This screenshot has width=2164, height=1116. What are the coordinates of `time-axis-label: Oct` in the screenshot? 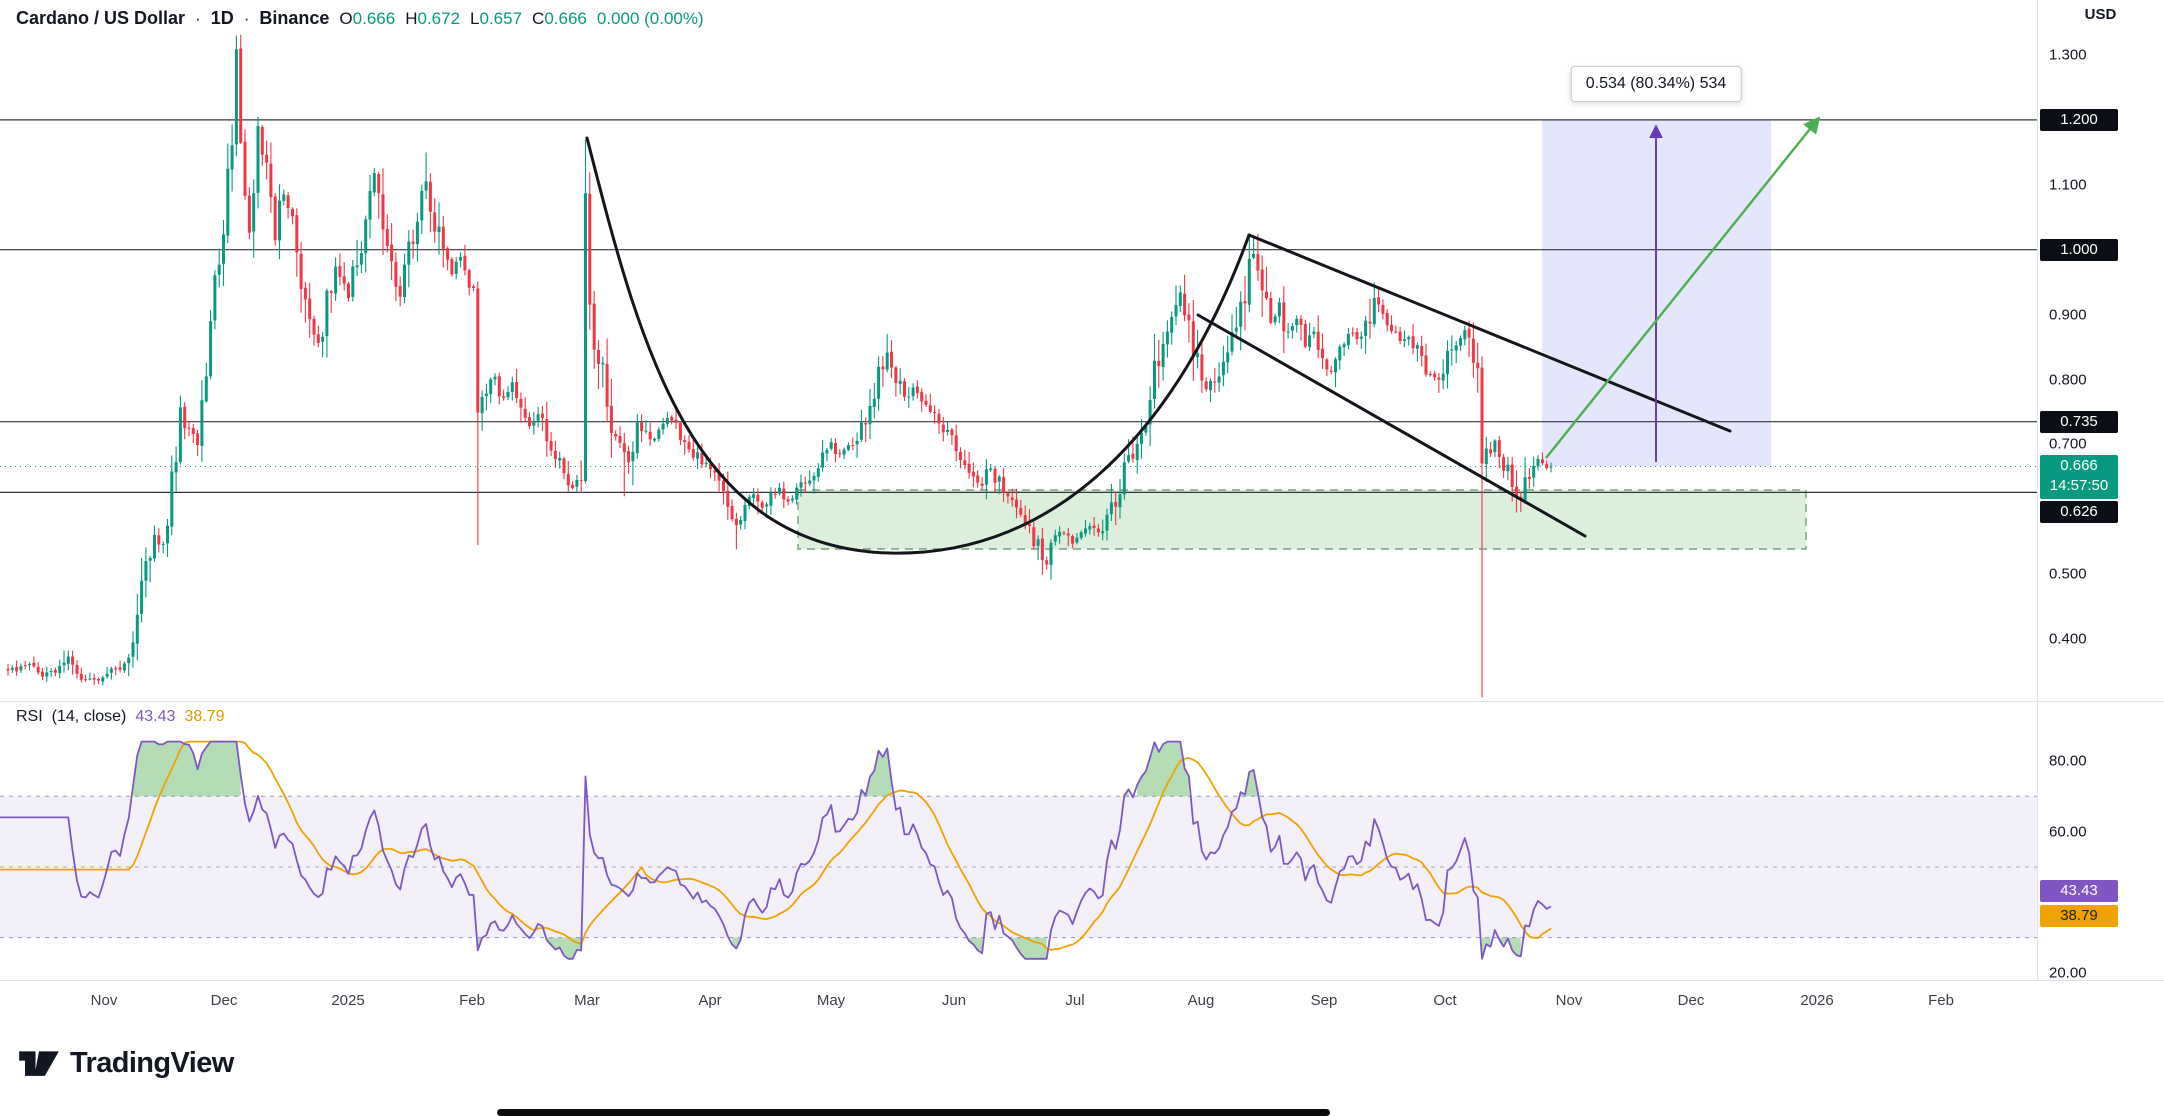 It's located at (1445, 1000).